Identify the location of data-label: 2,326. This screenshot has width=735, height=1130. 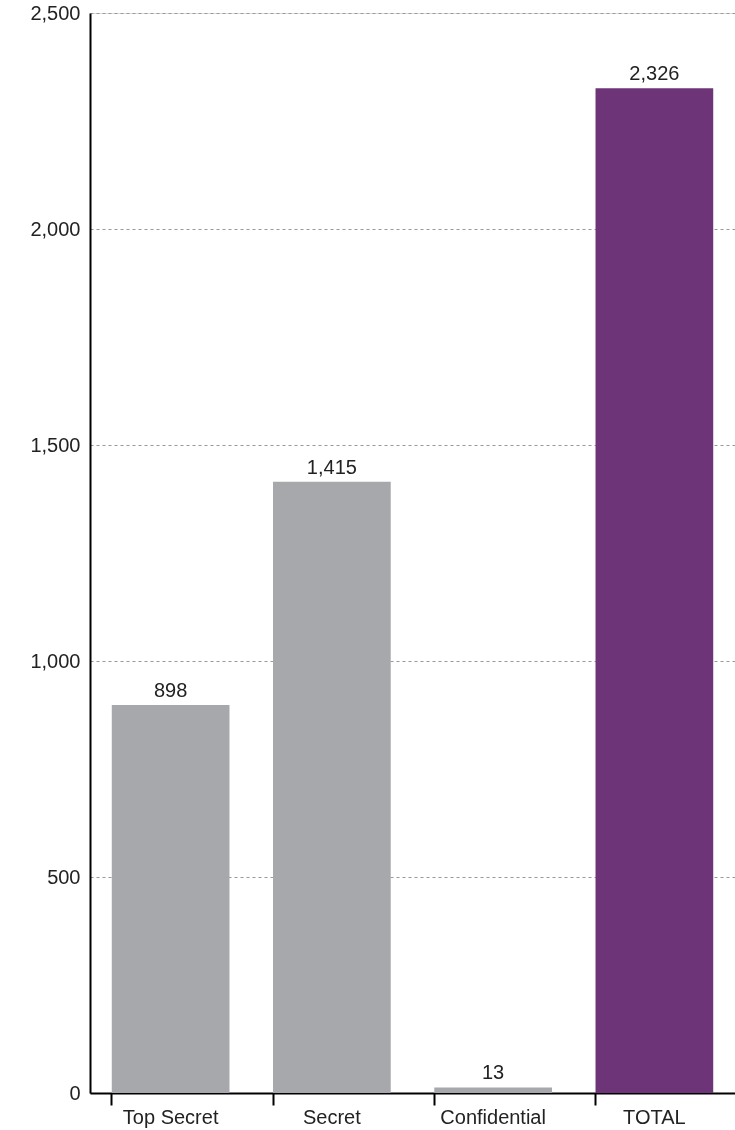
(654, 73).